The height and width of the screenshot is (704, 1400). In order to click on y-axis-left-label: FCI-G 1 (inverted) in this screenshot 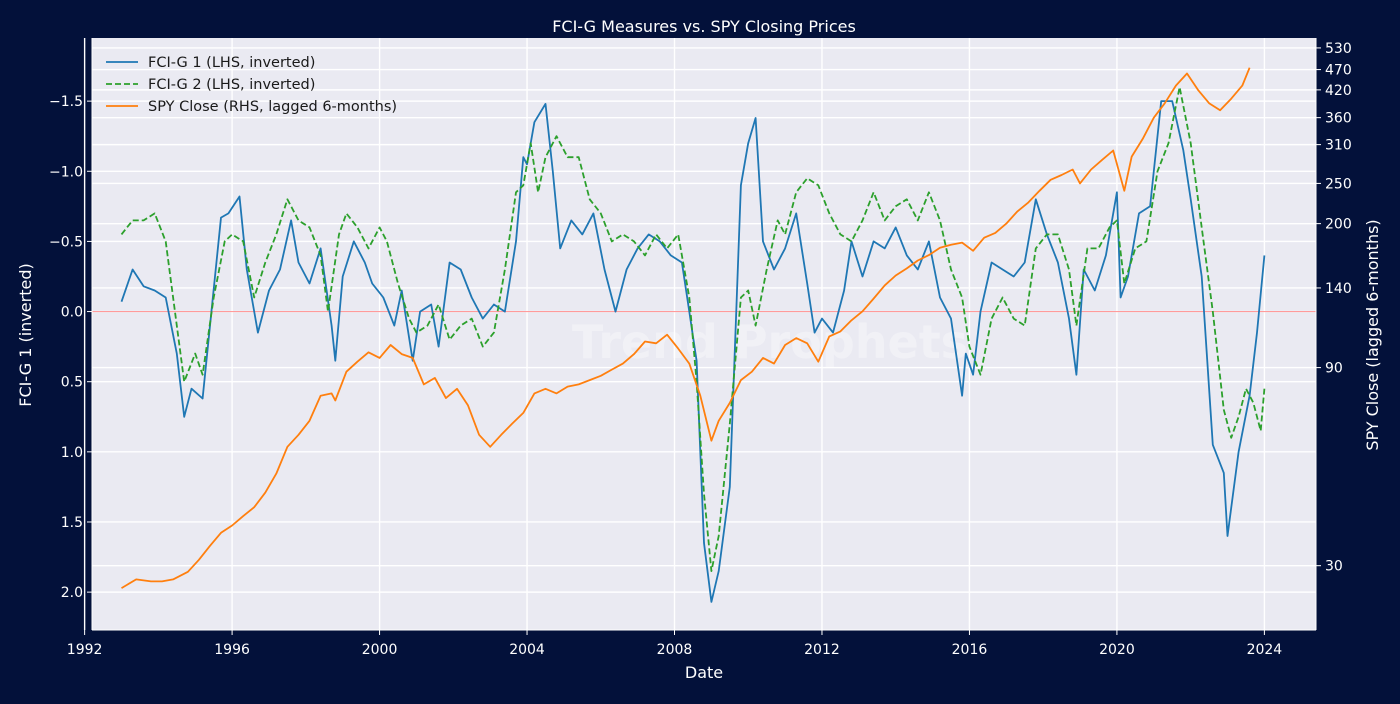, I will do `click(25, 334)`.